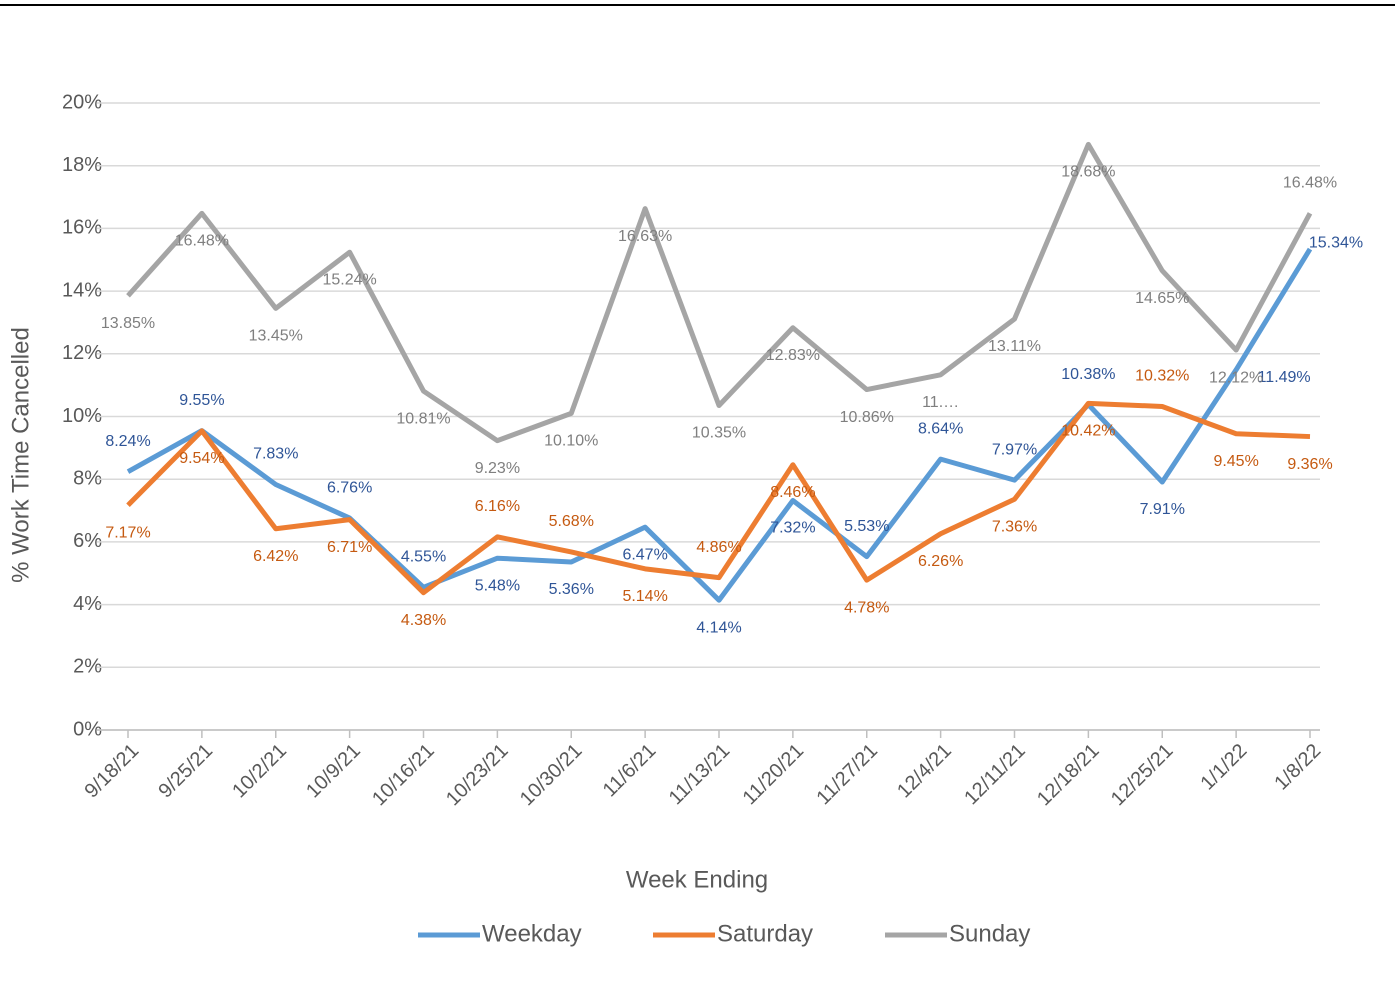  Describe the element at coordinates (128, 323) in the screenshot. I see `data-label: 13.85%` at that location.